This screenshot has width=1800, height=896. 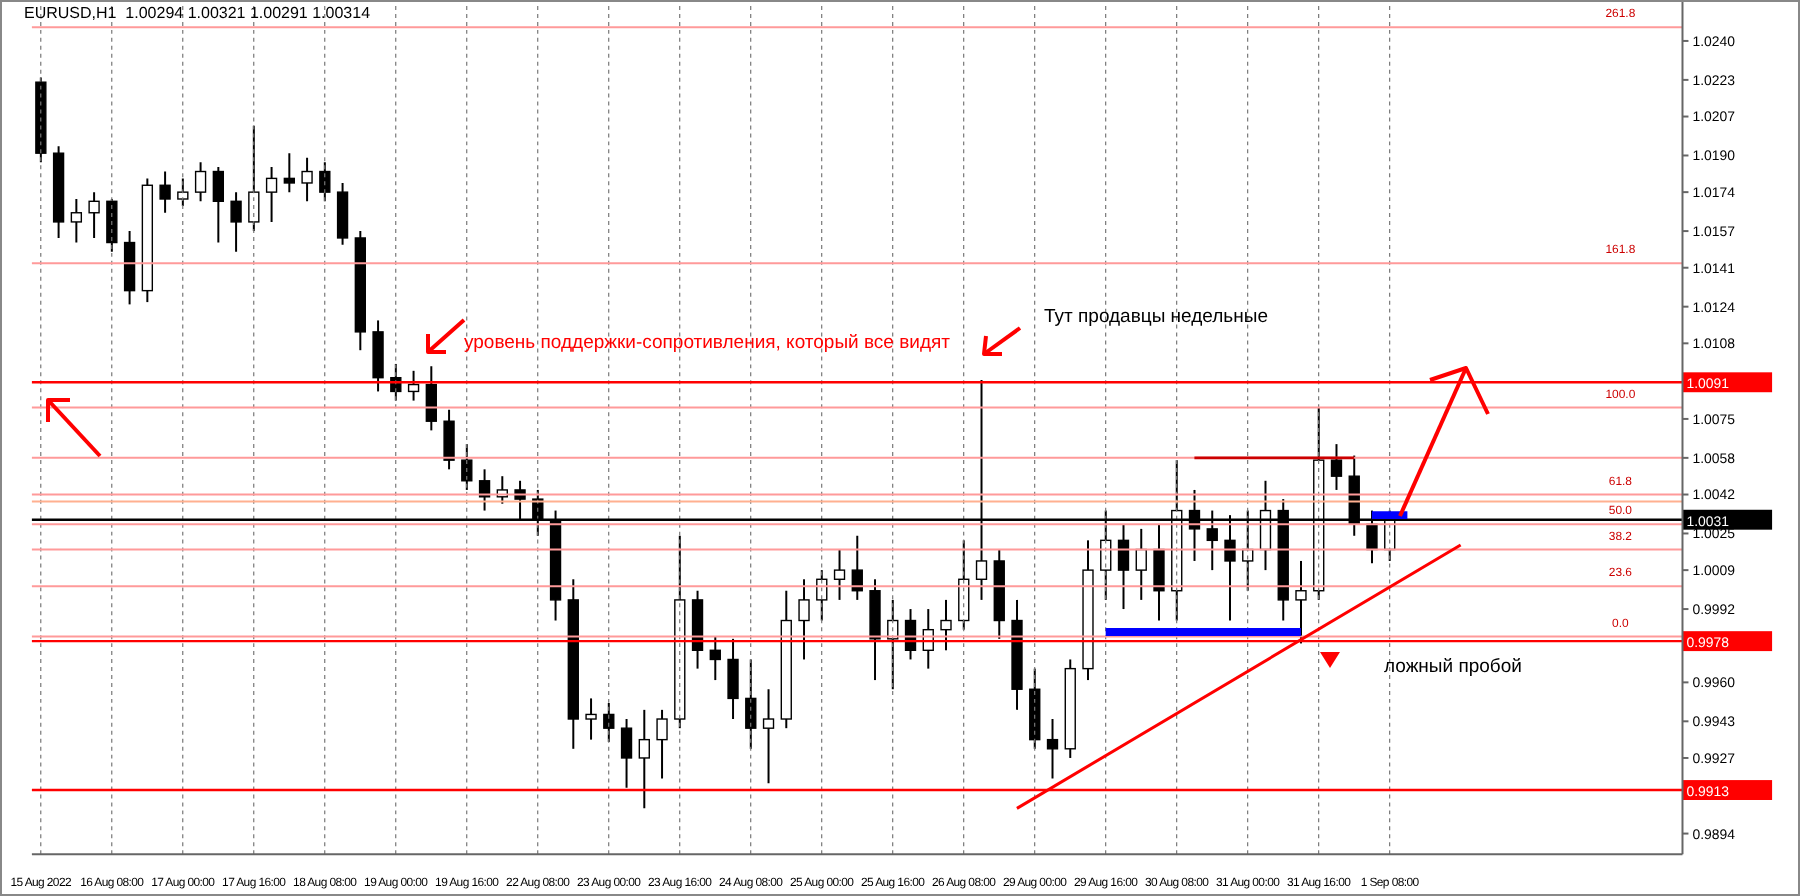 I want to click on chart-title: EURUSD,H1 1.00294 1.00321 1.00291 1.00314, so click(x=197, y=13).